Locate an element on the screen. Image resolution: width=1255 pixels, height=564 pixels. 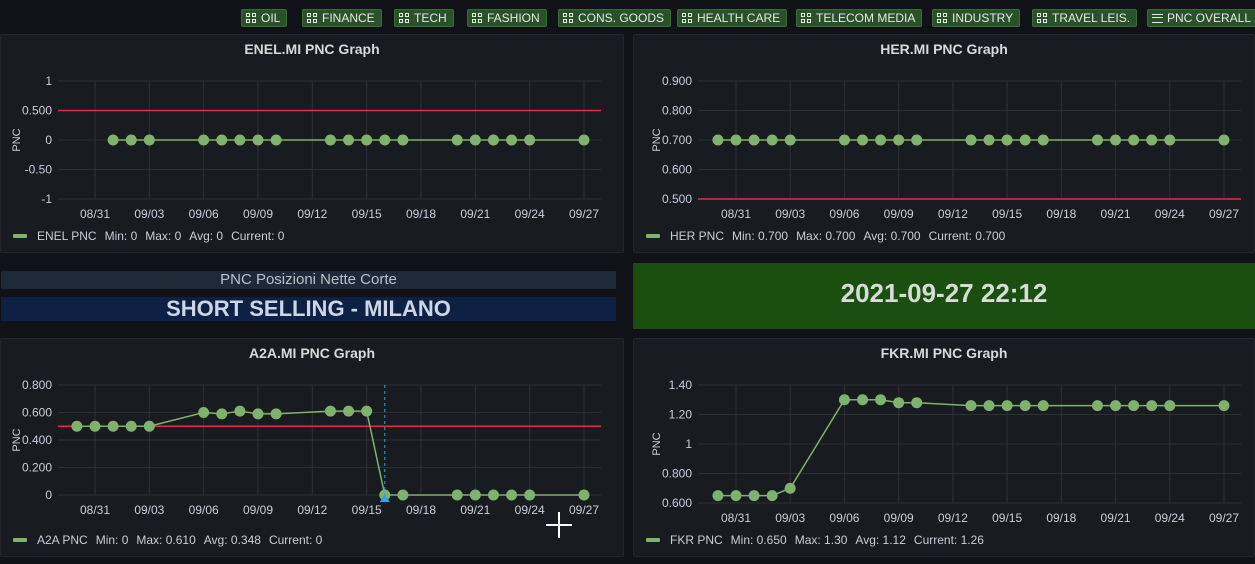
legend-avg: Avg: 0 is located at coordinates (206, 236).